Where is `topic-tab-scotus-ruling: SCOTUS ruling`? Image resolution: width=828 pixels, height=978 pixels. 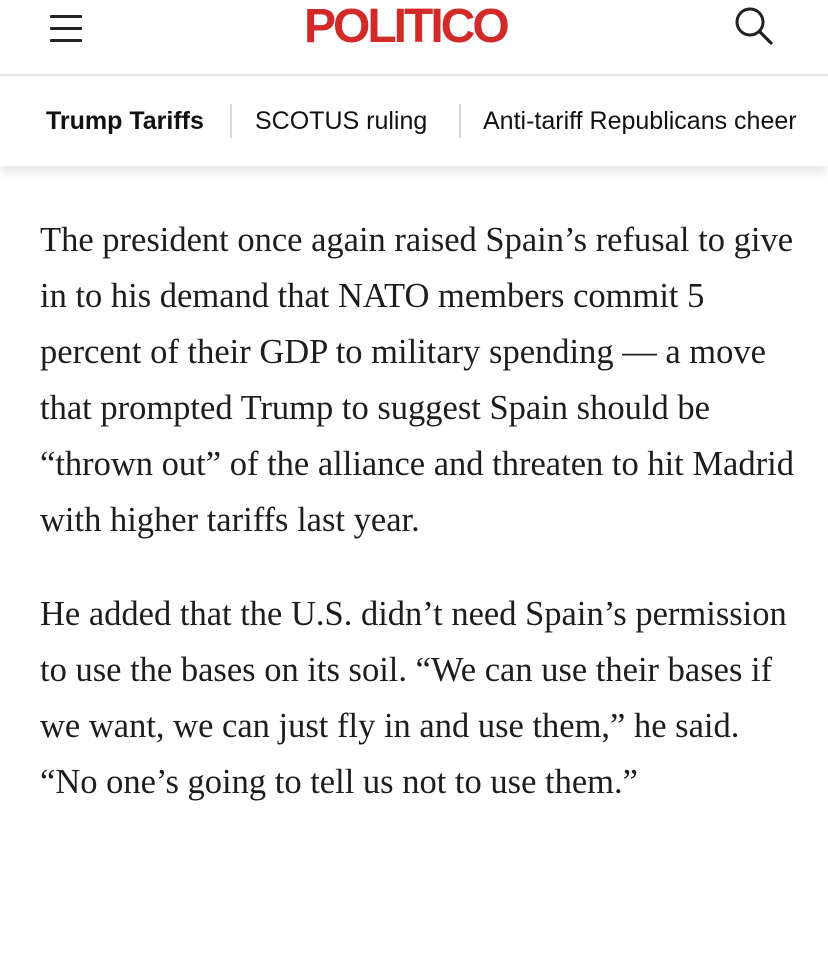
topic-tab-scotus-ruling: SCOTUS ruling is located at coordinates (341, 121).